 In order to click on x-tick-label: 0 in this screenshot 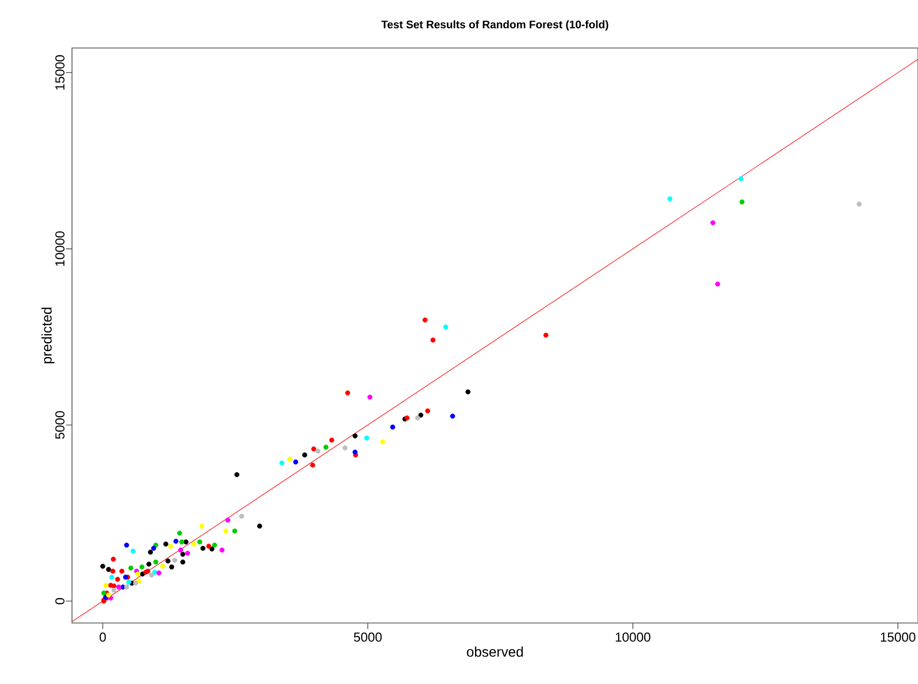, I will do `click(103, 637)`.